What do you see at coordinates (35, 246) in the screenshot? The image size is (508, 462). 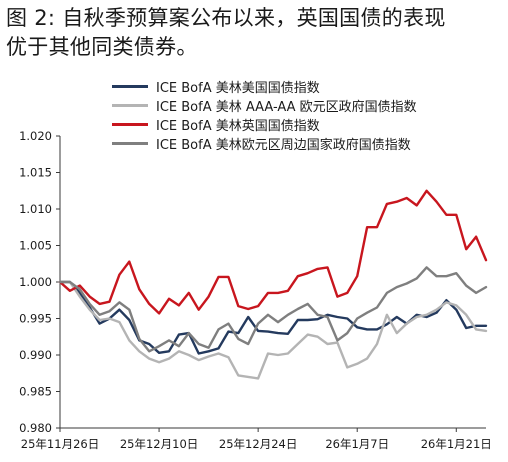 I see `y-tick-label: 1.005` at bounding box center [35, 246].